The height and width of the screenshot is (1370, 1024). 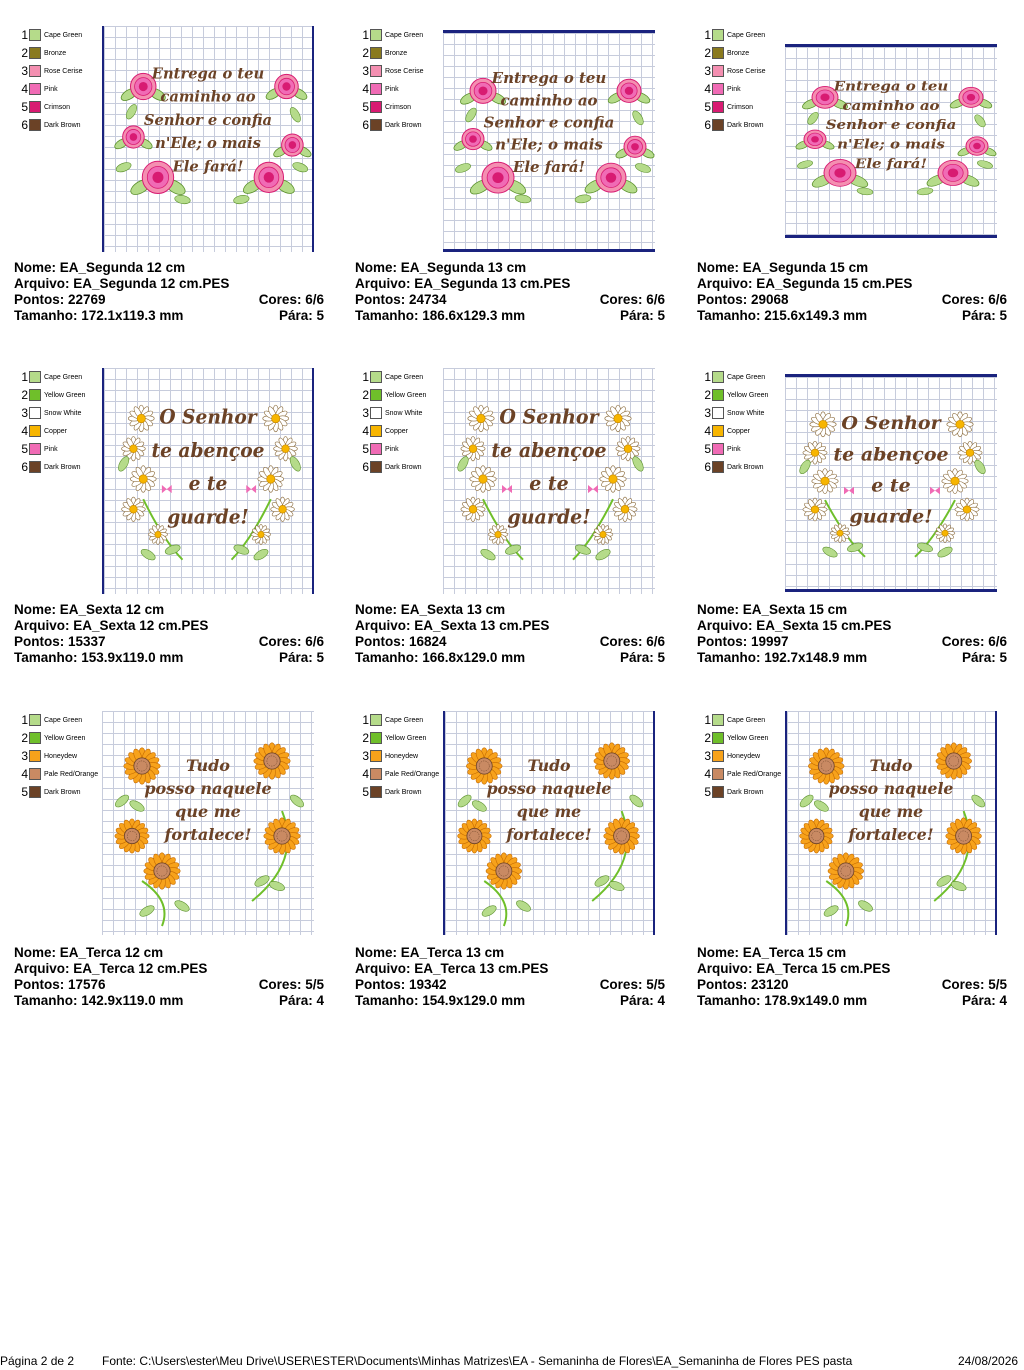 What do you see at coordinates (816, 657) in the screenshot?
I see `design-size-value: 192.7x148.9 mm` at bounding box center [816, 657].